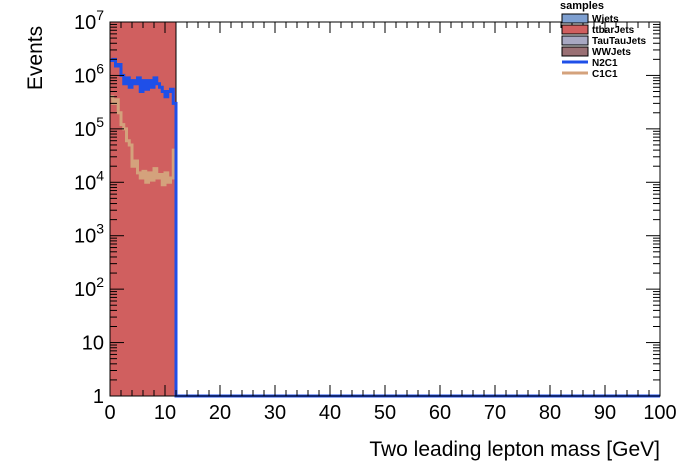  Describe the element at coordinates (575, 18) in the screenshot. I see `legend-swatch-wjets` at that location.